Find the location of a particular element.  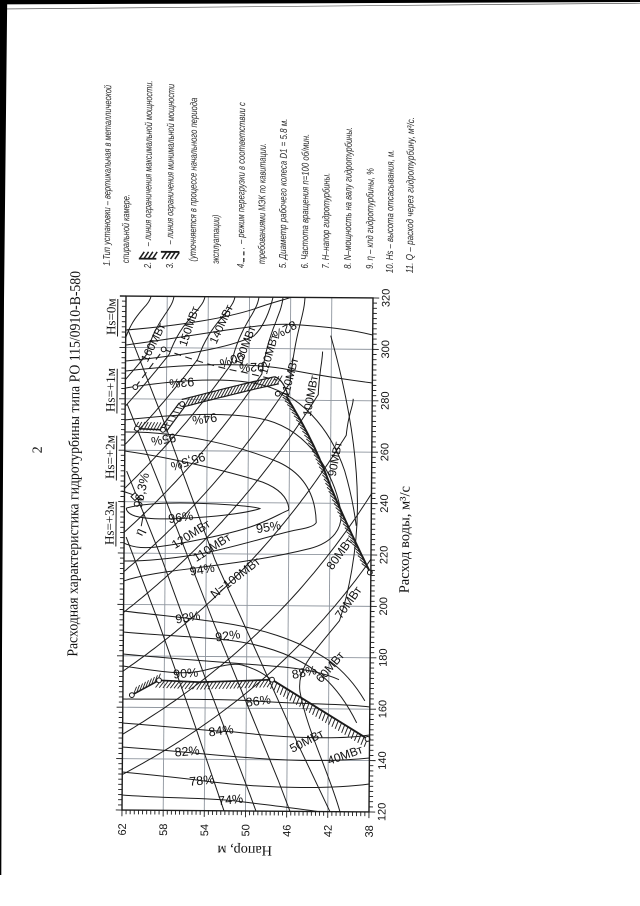

svg-text: 2. is located at coordinates (147, 265).